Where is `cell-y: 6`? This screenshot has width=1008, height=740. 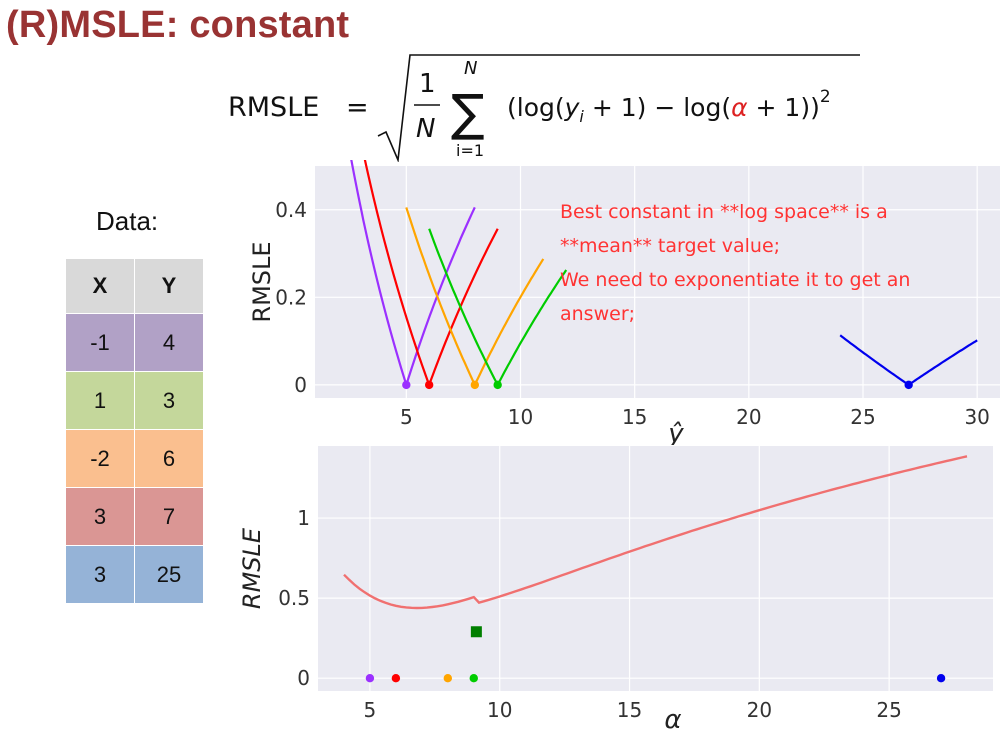
cell-y: 6 is located at coordinates (169, 458).